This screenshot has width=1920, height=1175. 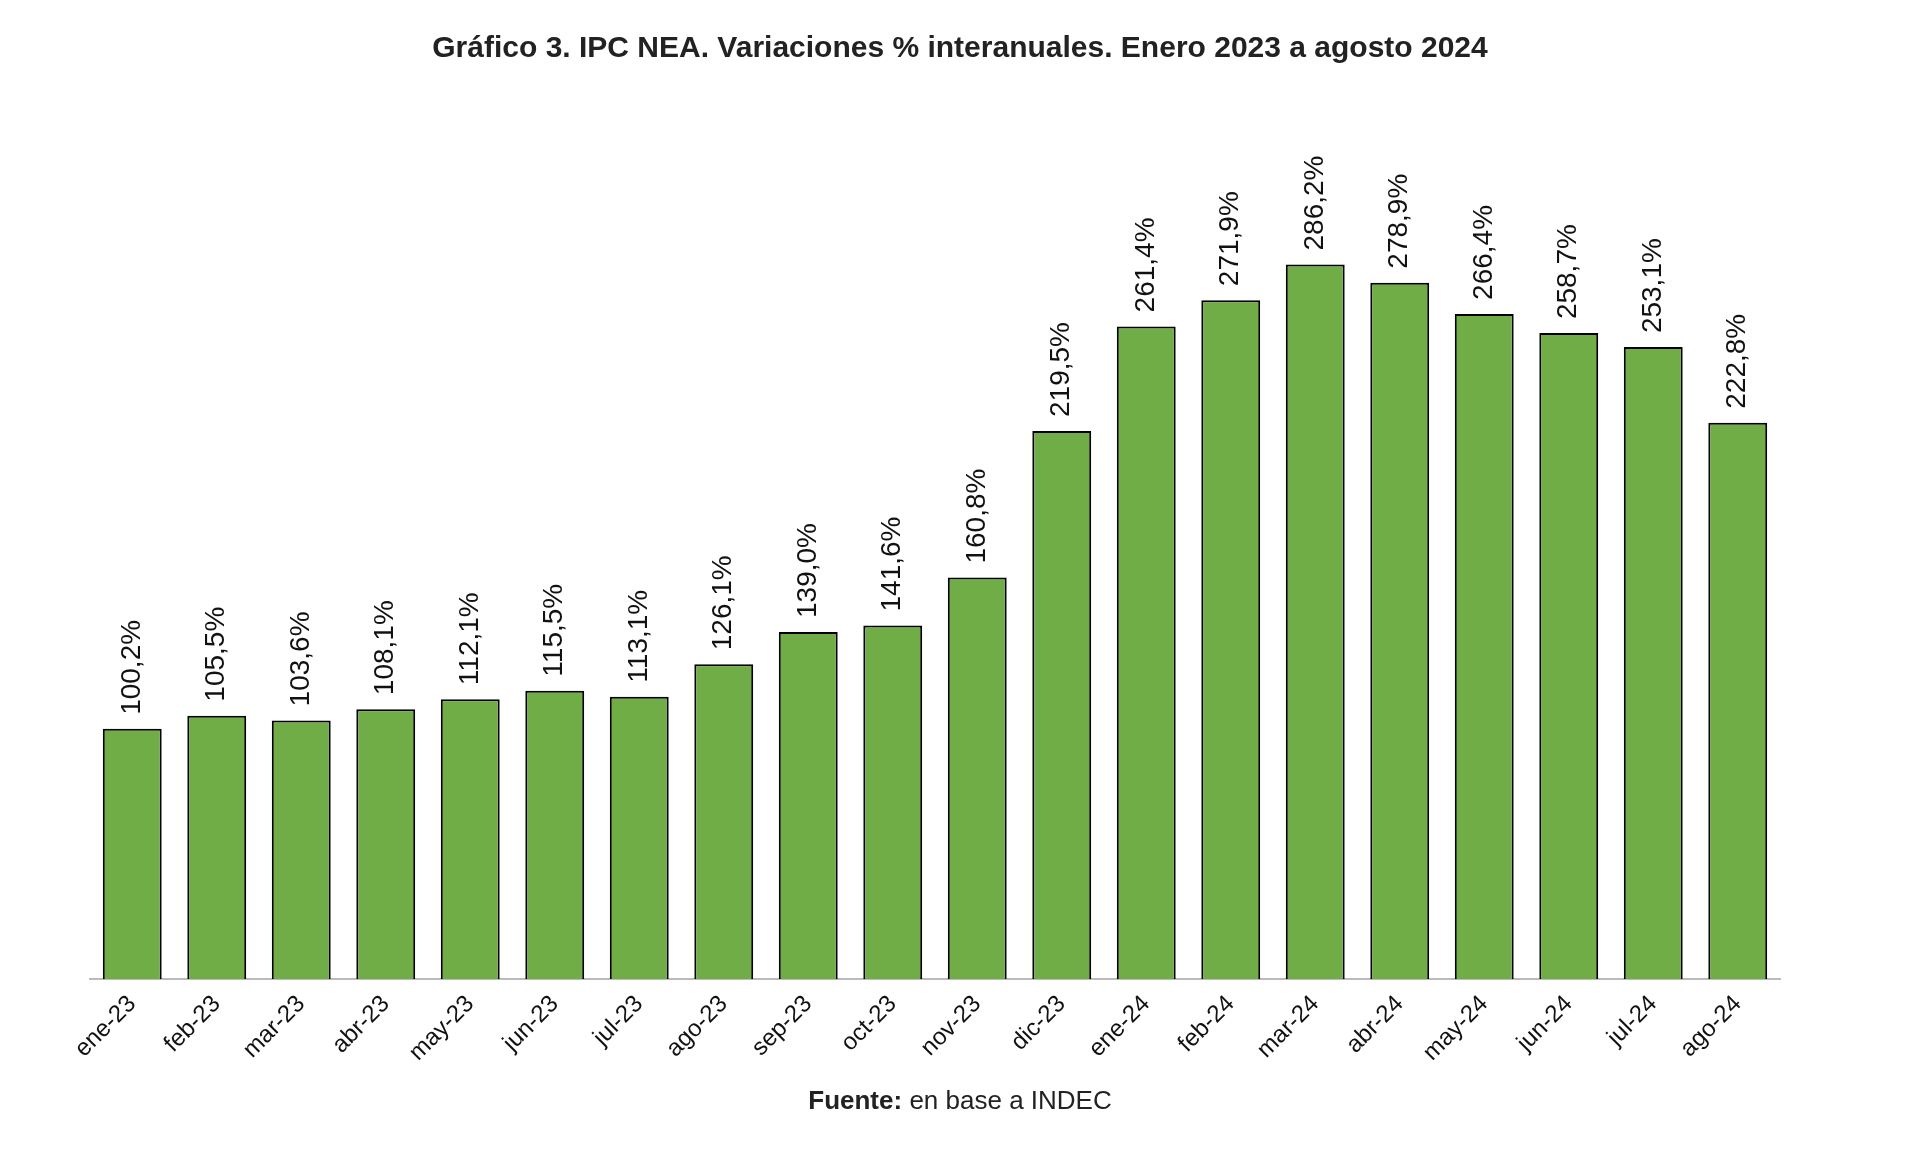 What do you see at coordinates (975, 516) in the screenshot?
I see `data-label: 160,8%` at bounding box center [975, 516].